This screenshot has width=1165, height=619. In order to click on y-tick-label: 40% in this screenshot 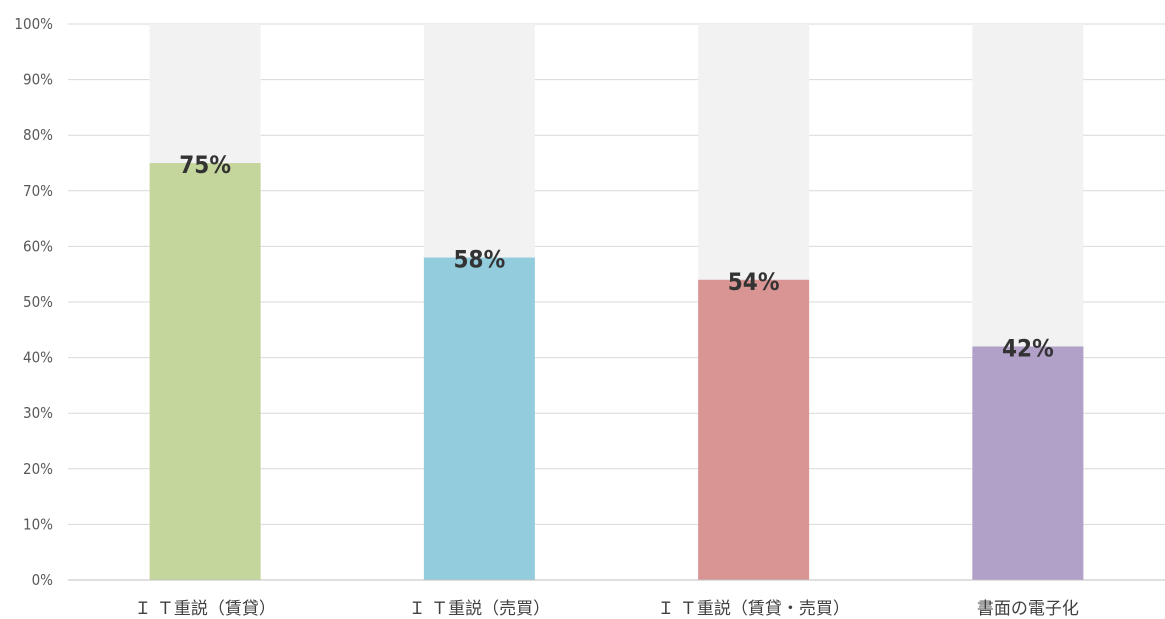, I will do `click(38, 358)`.